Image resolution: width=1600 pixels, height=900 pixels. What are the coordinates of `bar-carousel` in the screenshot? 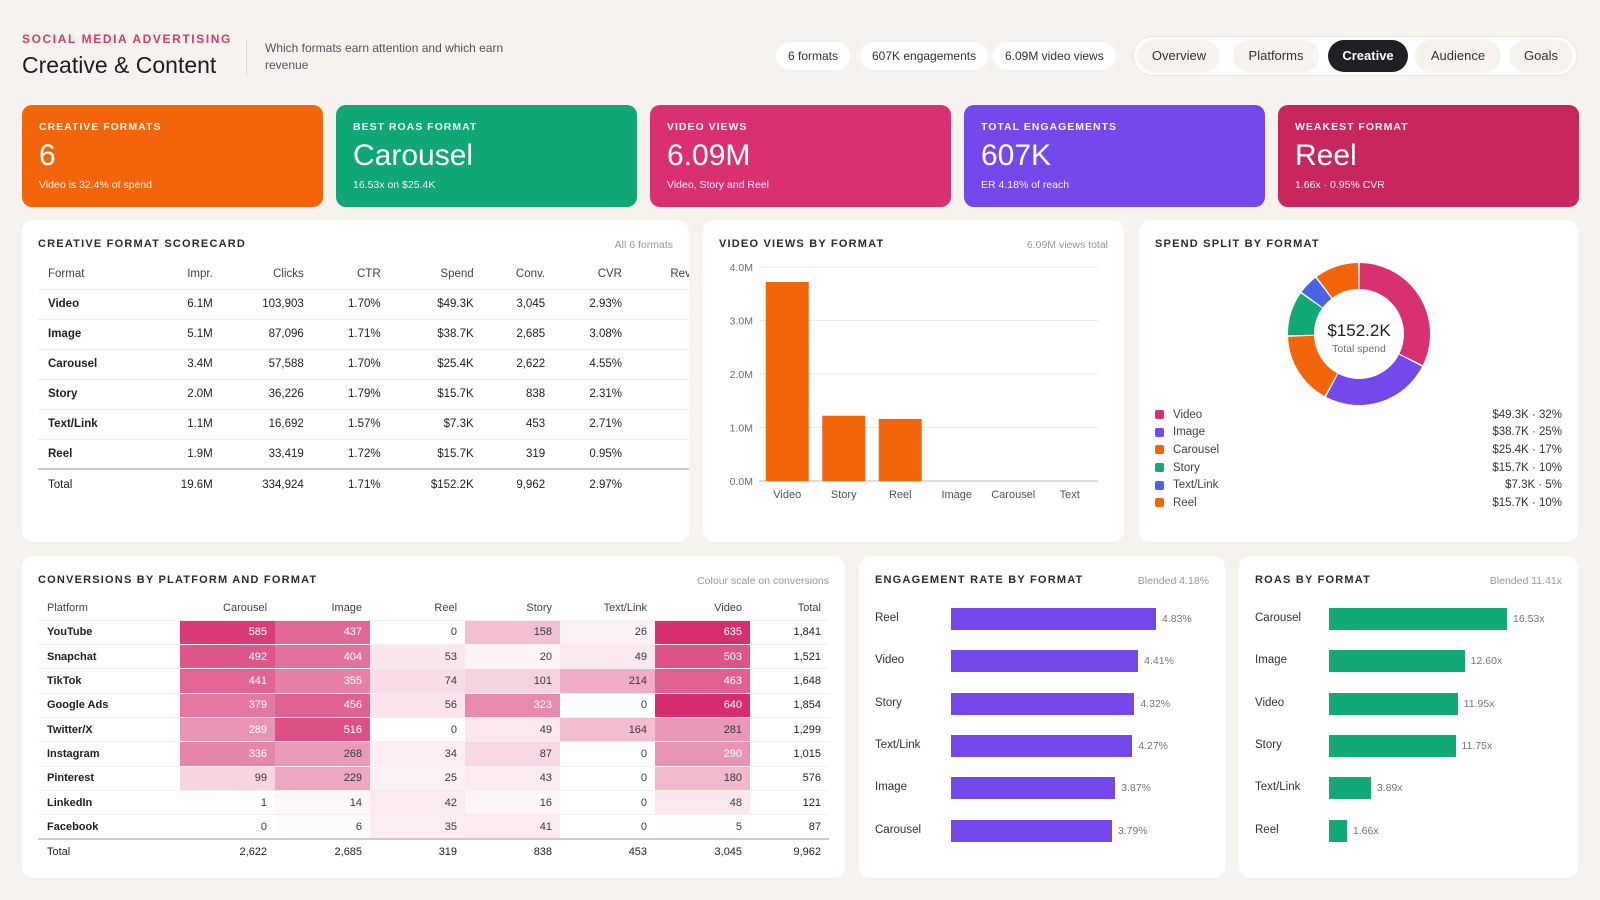 It's located at (1031, 830).